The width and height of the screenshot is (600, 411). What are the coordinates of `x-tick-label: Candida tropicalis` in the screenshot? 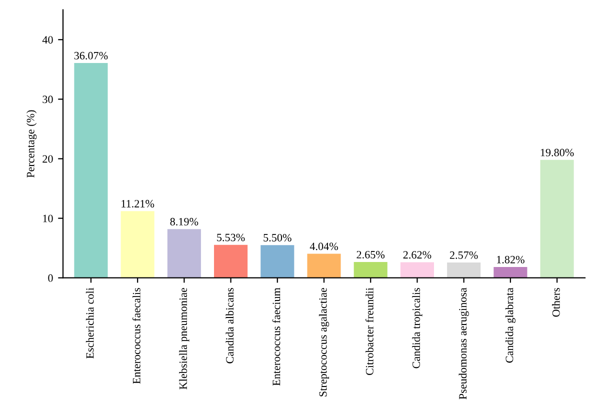 It's located at (417, 328).